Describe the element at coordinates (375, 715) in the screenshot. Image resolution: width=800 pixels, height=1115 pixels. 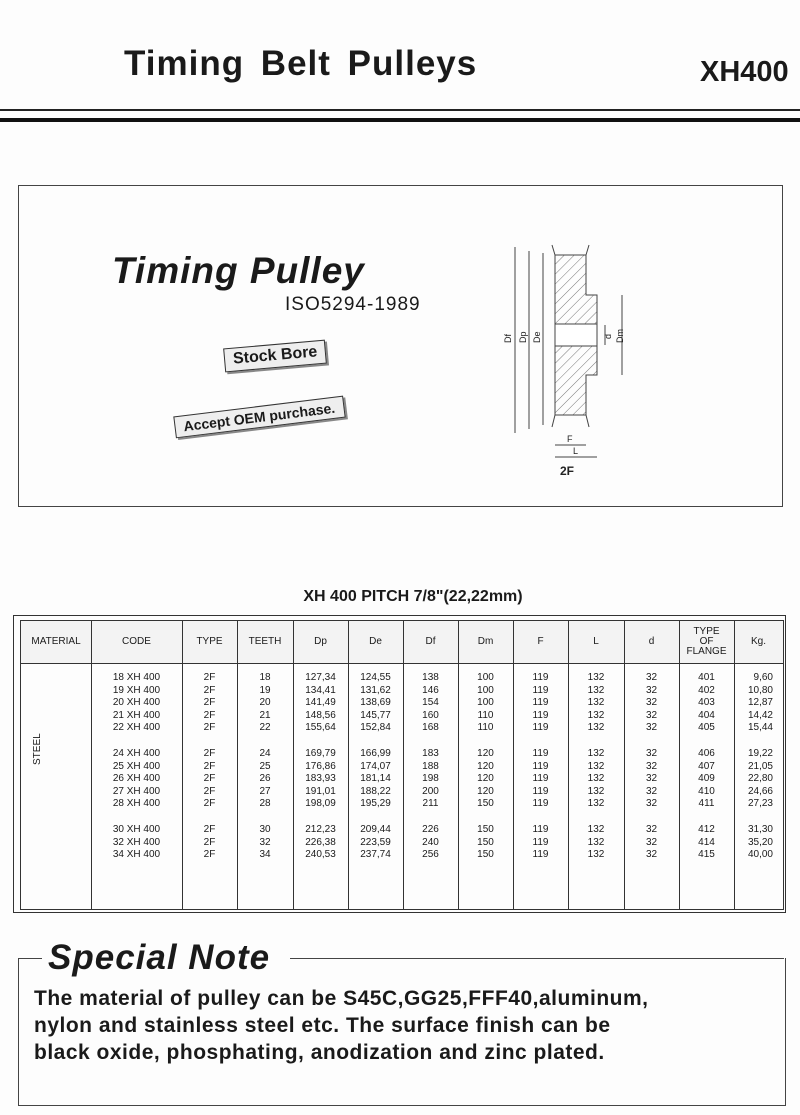
I see `cell-de: 145,77` at that location.